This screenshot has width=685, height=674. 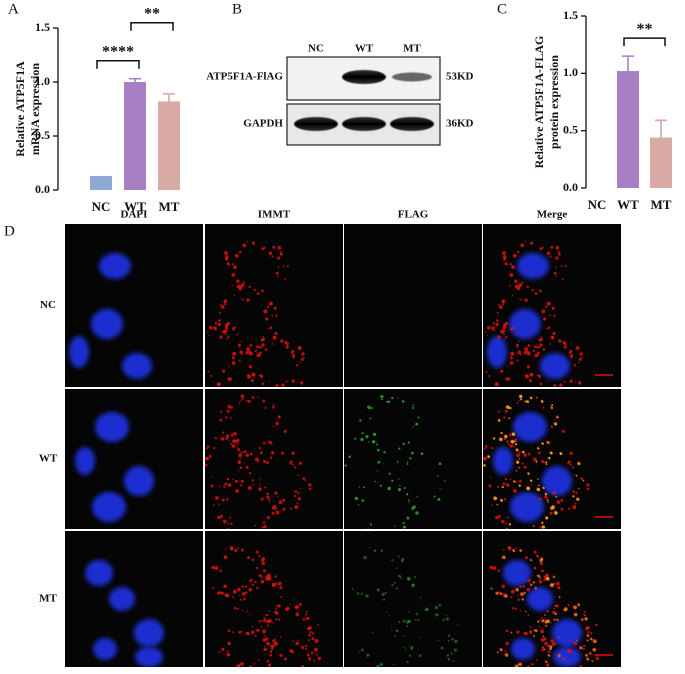 I want to click on nucleus, so click(x=557, y=481).